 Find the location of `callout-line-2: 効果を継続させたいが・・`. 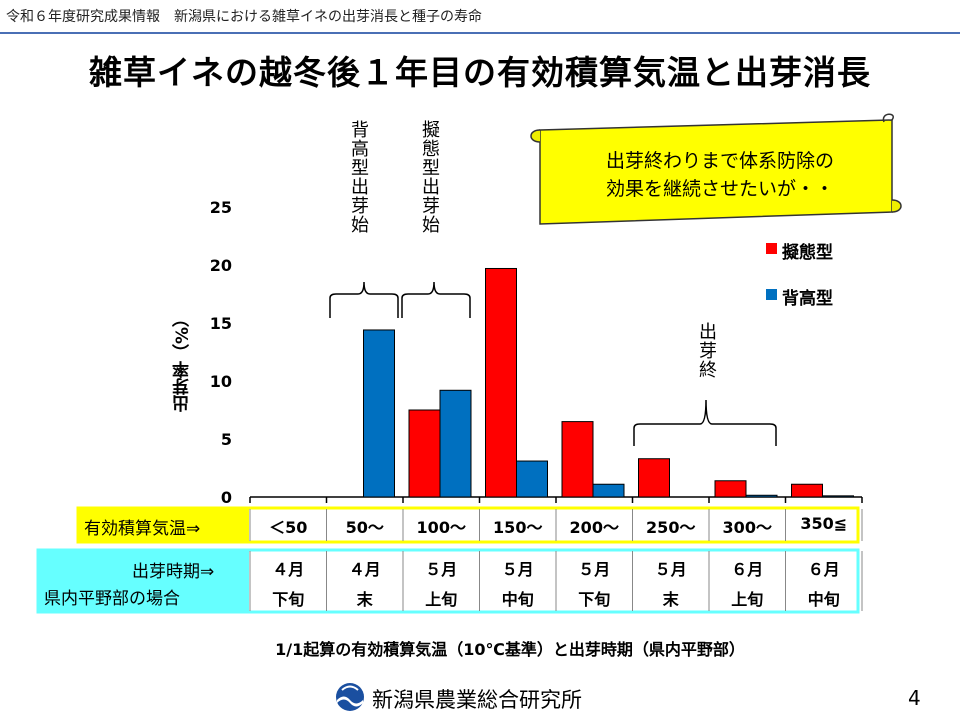

callout-line-2: 効果を継続させたいが・・ is located at coordinates (719, 189).